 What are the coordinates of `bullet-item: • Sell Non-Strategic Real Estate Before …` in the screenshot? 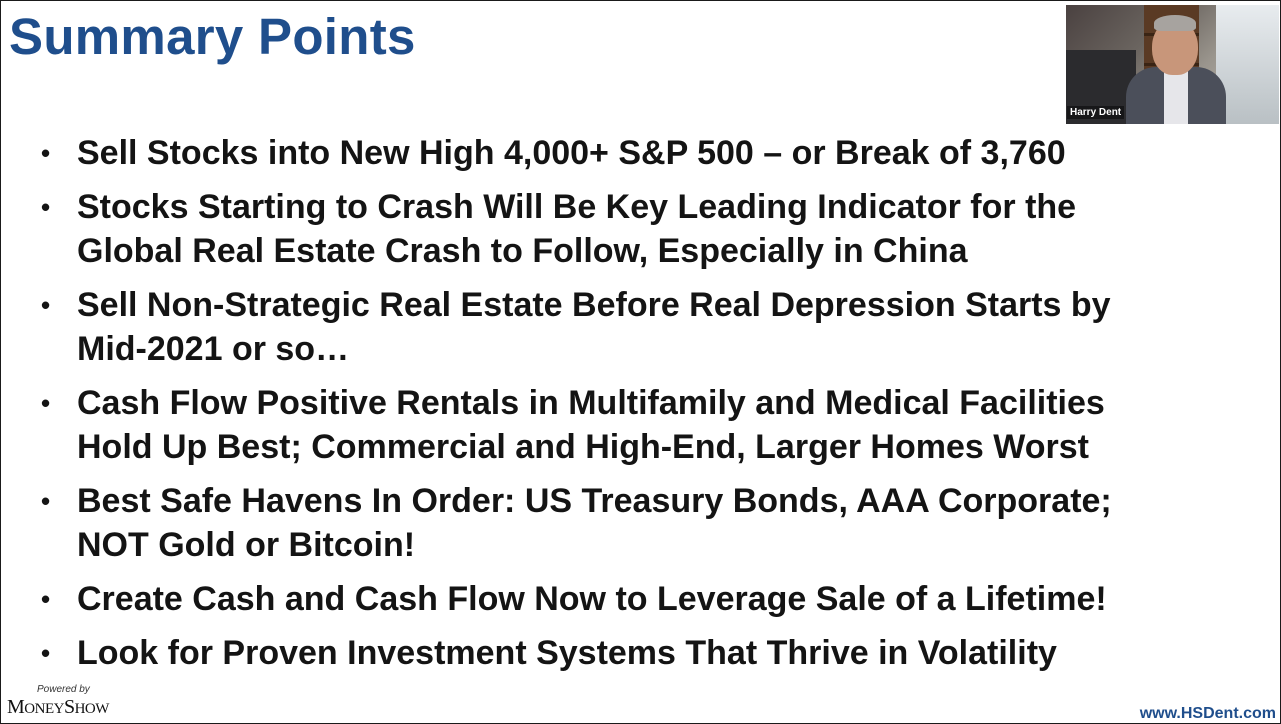 It's located at (636, 327).